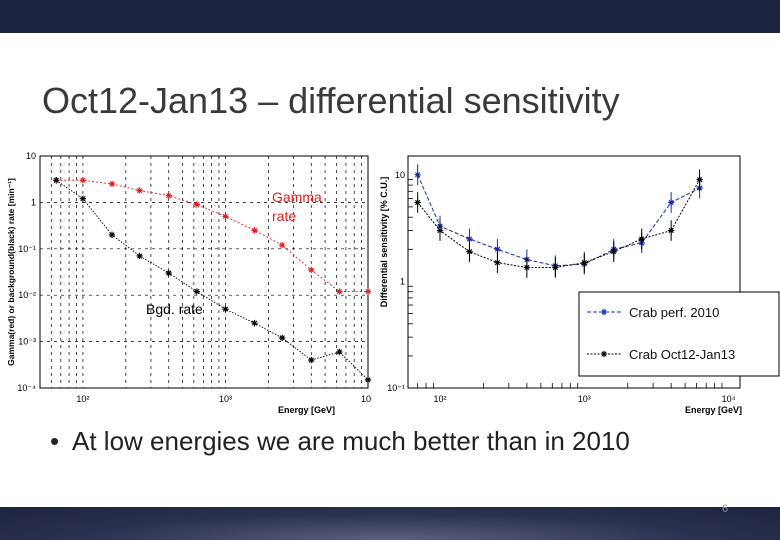  I want to click on legend-box, so click(679, 334).